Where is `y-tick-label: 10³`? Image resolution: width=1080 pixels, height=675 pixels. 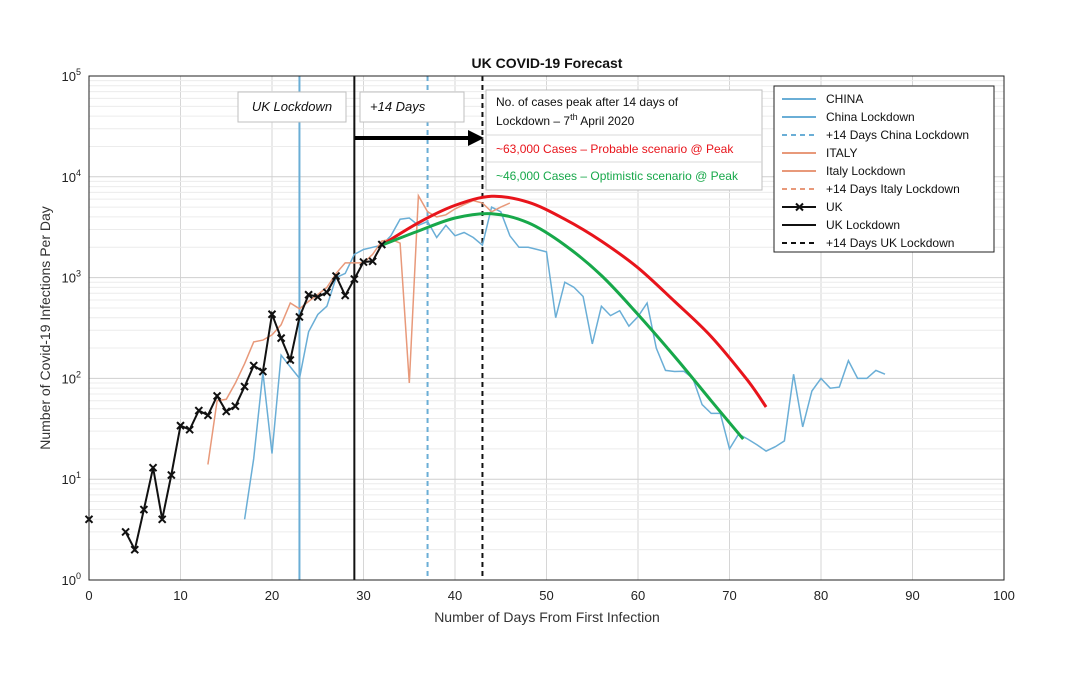
y-tick-label: 10³ is located at coordinates (71, 277).